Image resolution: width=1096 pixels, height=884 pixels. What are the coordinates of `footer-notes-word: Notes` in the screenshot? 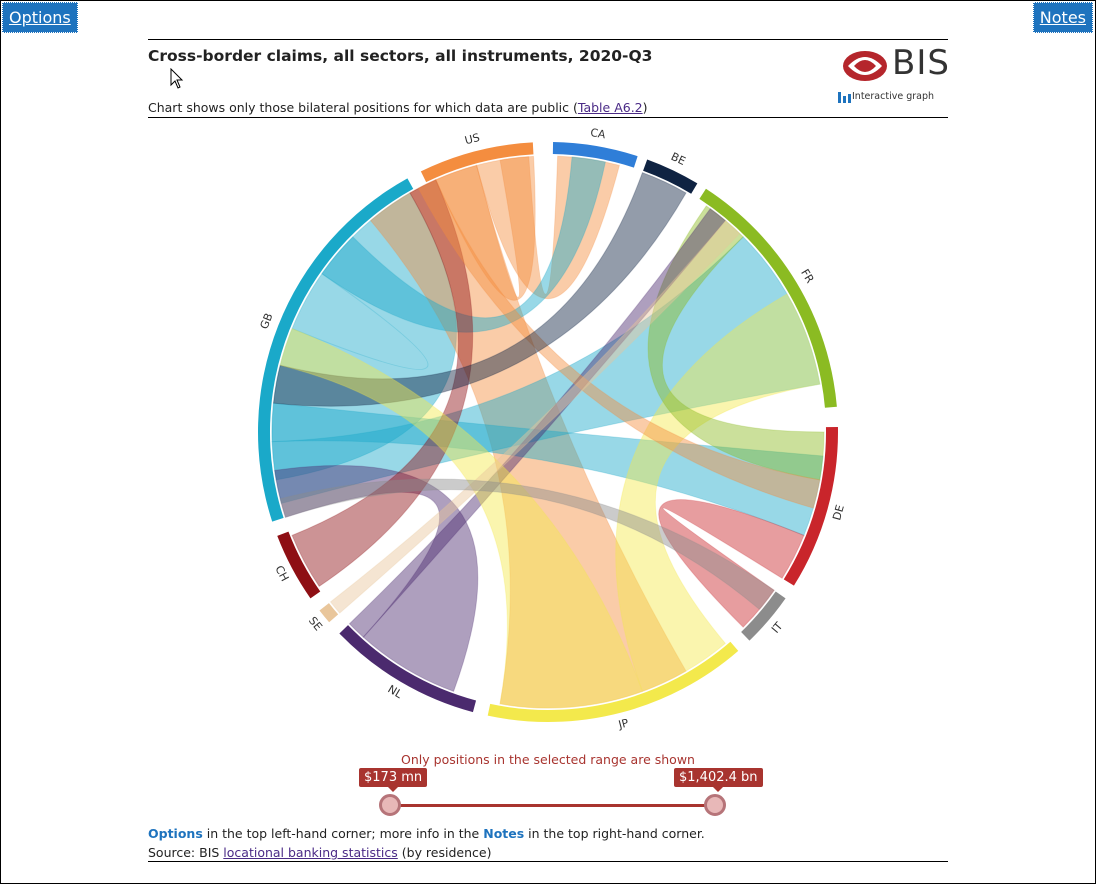 It's located at (504, 833).